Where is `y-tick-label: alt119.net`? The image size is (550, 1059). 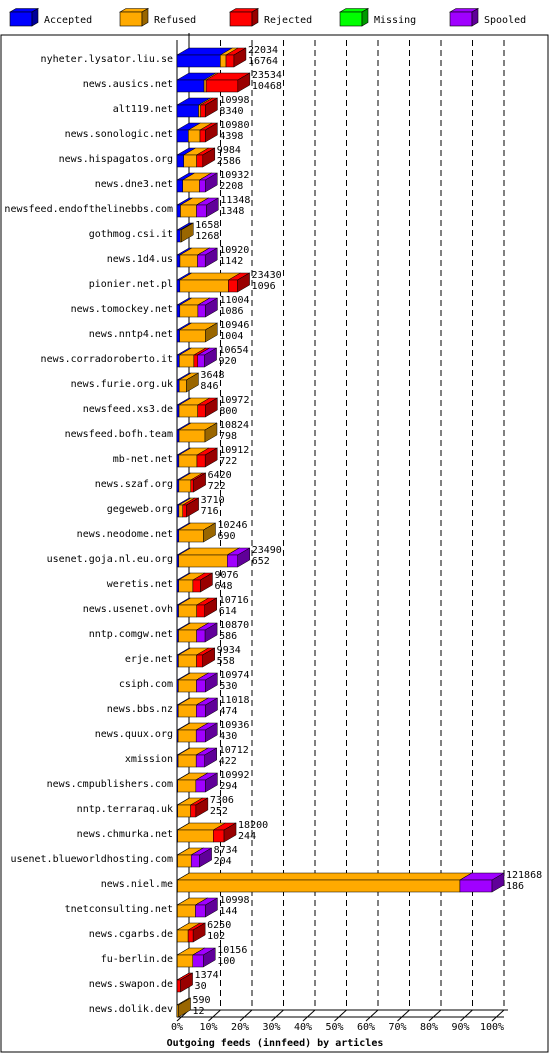 y-tick-label: alt119.net is located at coordinates (143, 109).